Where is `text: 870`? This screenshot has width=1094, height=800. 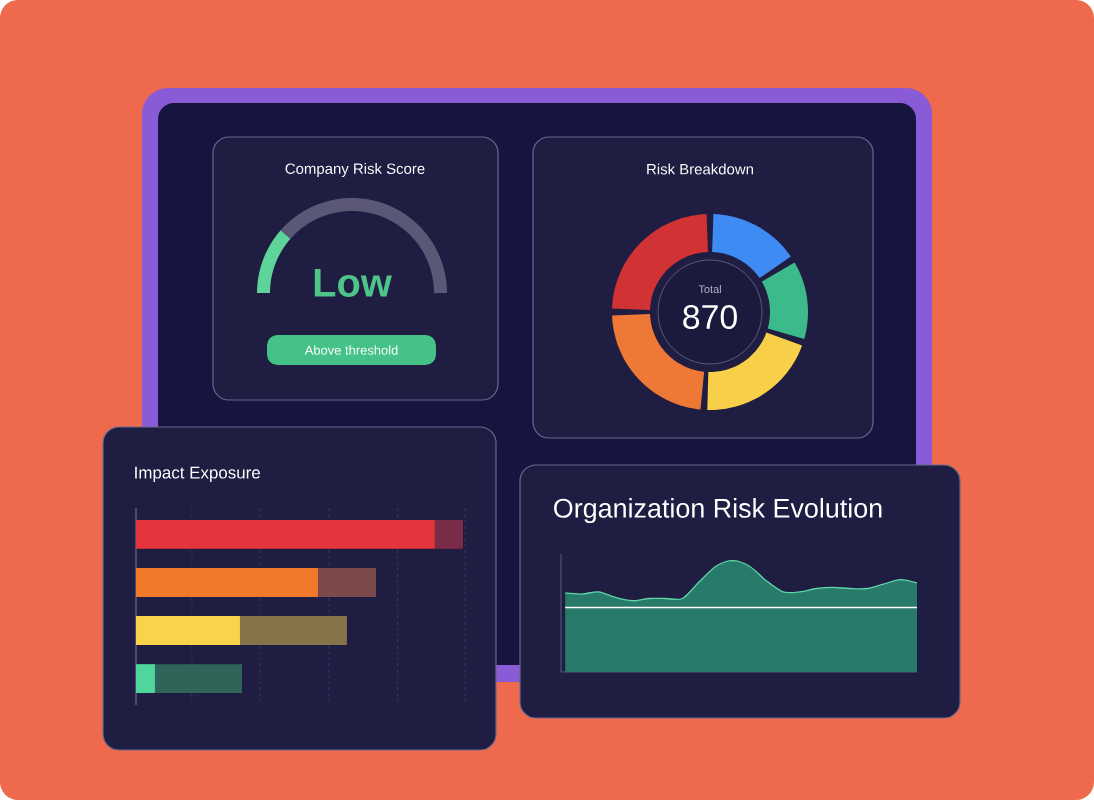
text: 870 is located at coordinates (710, 317).